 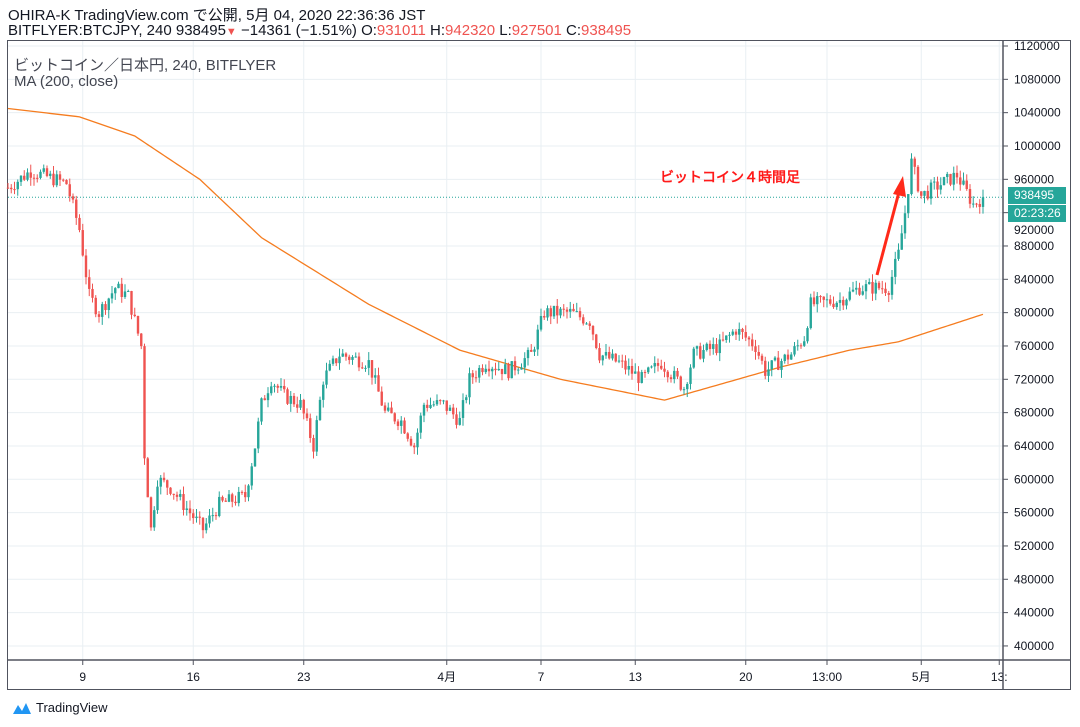 I want to click on down-triangle-icon: ▼, so click(x=231, y=32).